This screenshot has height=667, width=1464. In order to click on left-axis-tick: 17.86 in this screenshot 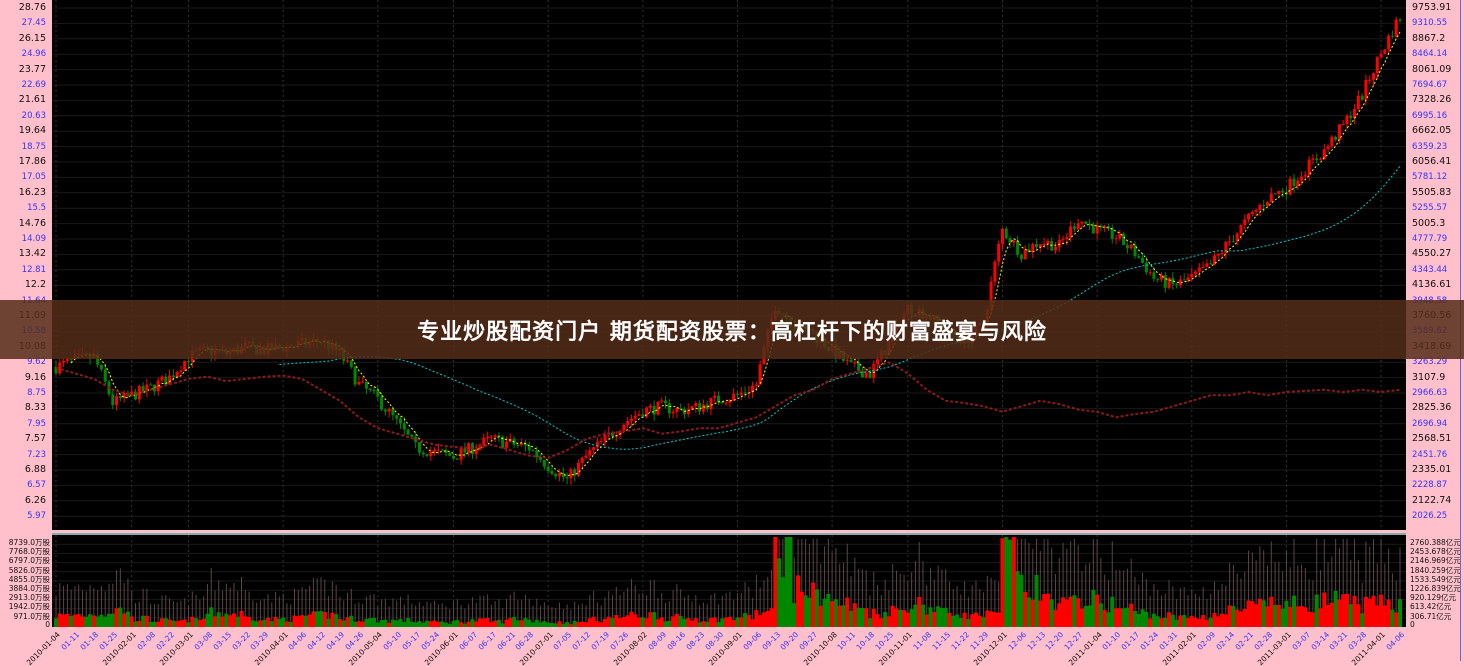, I will do `click(32, 161)`.